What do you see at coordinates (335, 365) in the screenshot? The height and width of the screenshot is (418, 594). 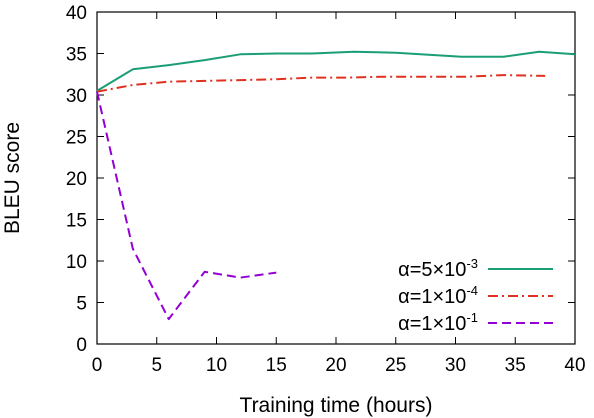 I see `x-tick-label: 20` at bounding box center [335, 365].